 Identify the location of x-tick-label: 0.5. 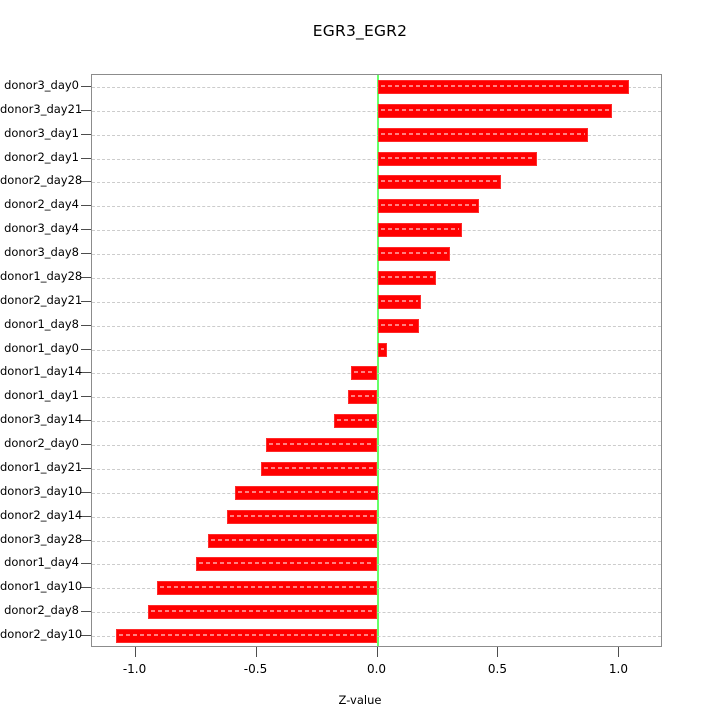
(497, 669).